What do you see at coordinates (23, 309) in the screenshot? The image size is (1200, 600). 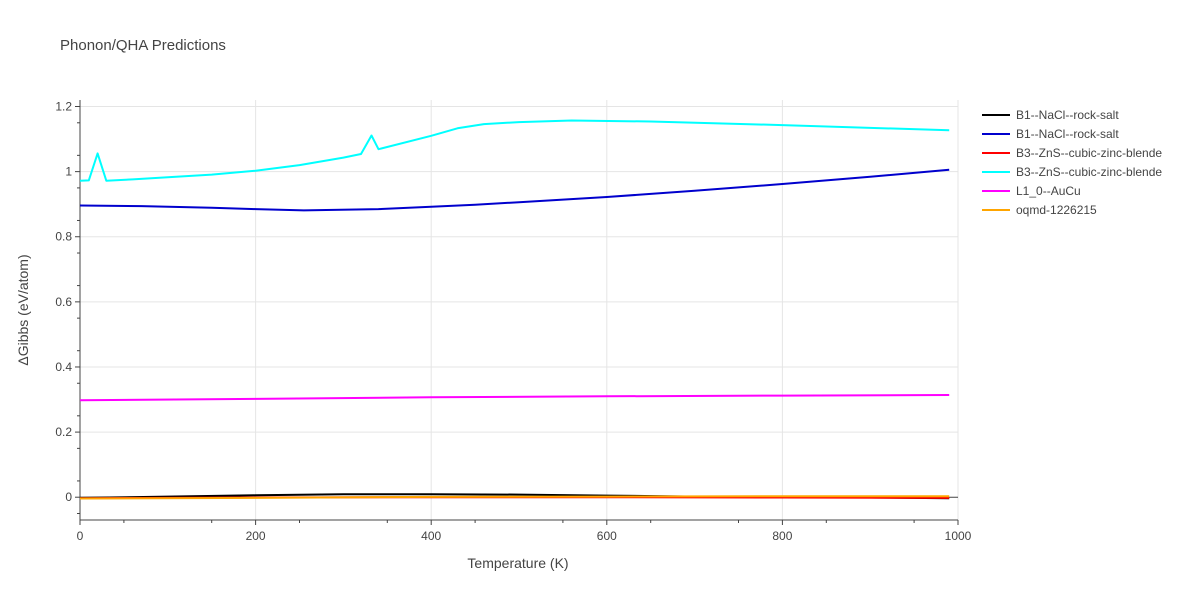 I see `y-axis-title: ΔGibbs (eV/atom)` at bounding box center [23, 309].